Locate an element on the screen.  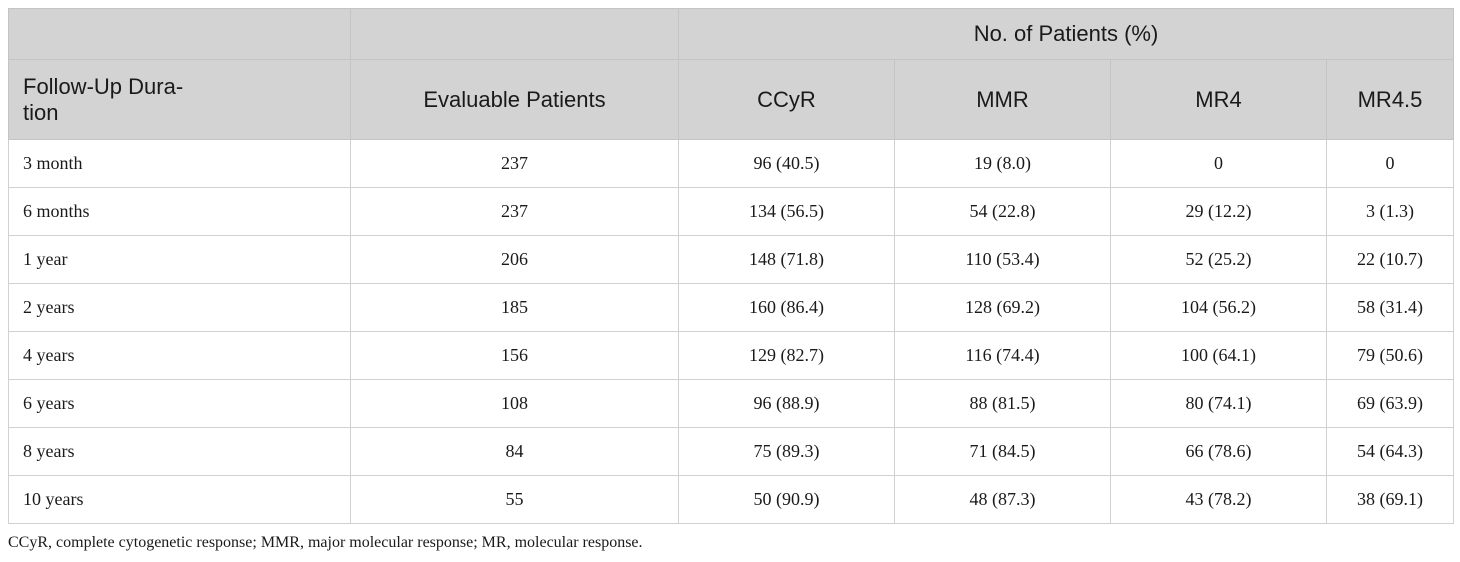
cell-mr4: 52 (25.2) is located at coordinates (1218, 259).